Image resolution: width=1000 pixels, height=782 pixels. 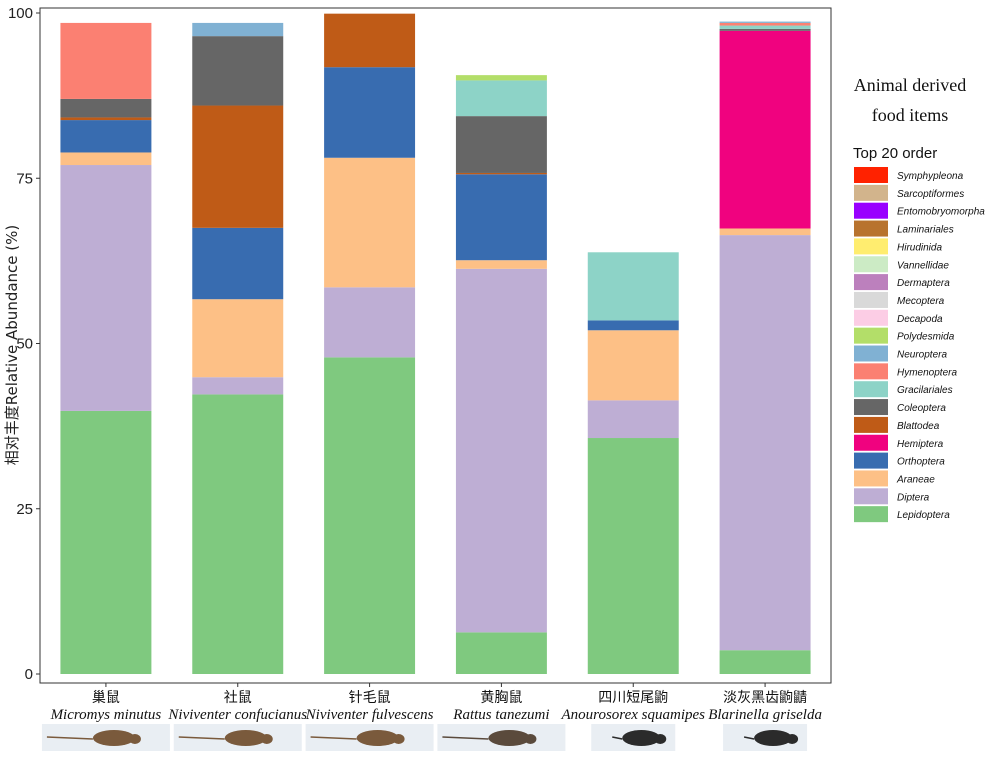 I want to click on legend-item-decapoda: Decapoda, so click(x=898, y=317).